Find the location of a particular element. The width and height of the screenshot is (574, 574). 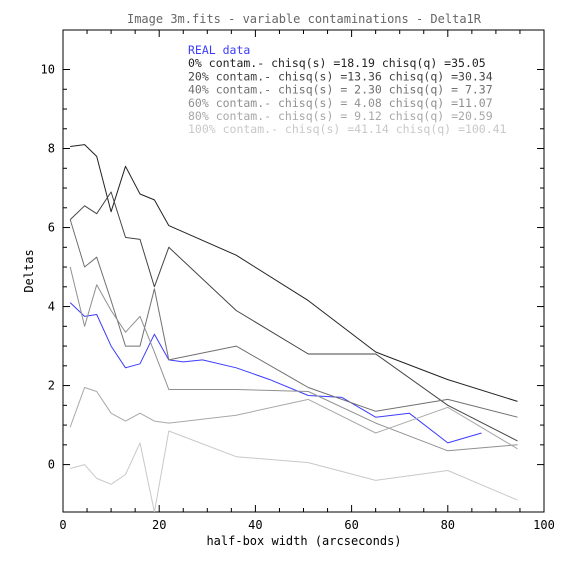

x-axis-label: half-box width (arcseconds) is located at coordinates (303, 541).